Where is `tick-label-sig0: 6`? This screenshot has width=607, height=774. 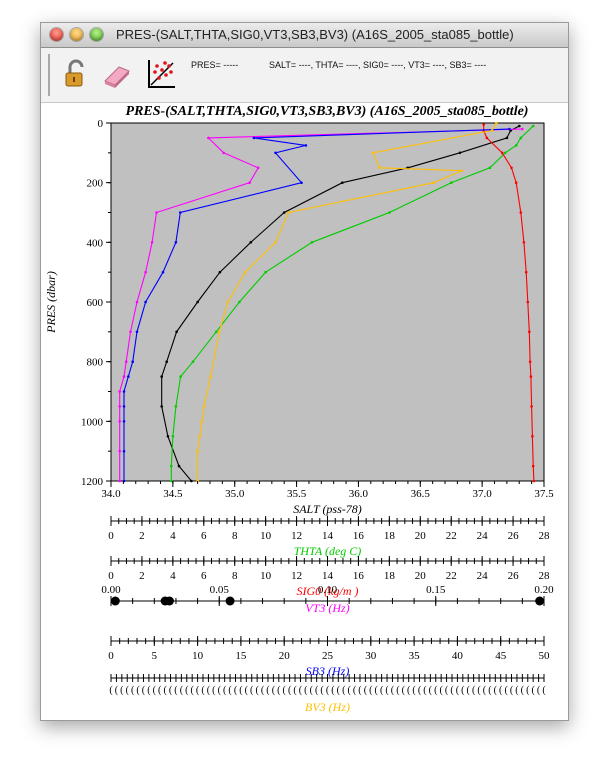 tick-label-sig0: 6 is located at coordinates (204, 576).